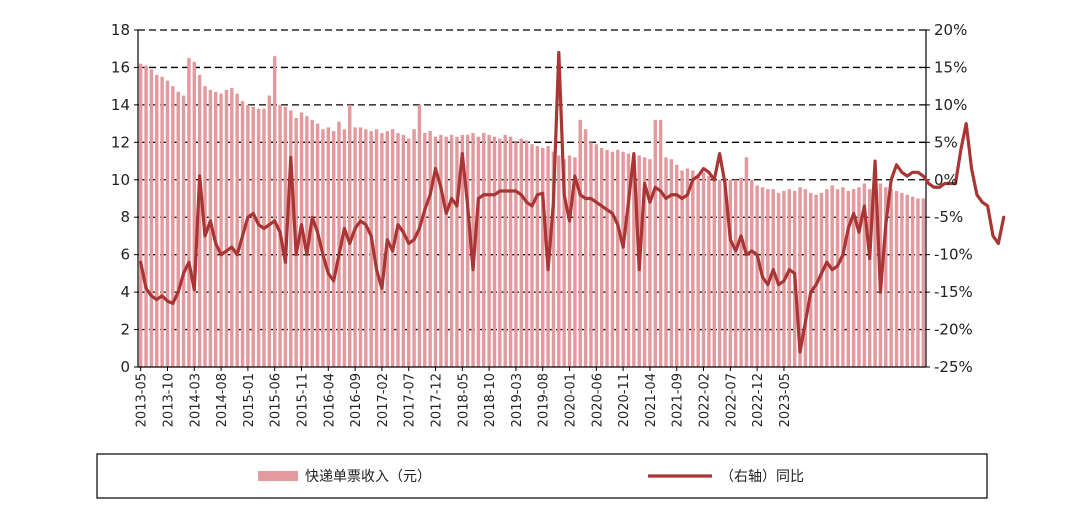  I want to click on right-tick-label: 10%, so click(950, 105).